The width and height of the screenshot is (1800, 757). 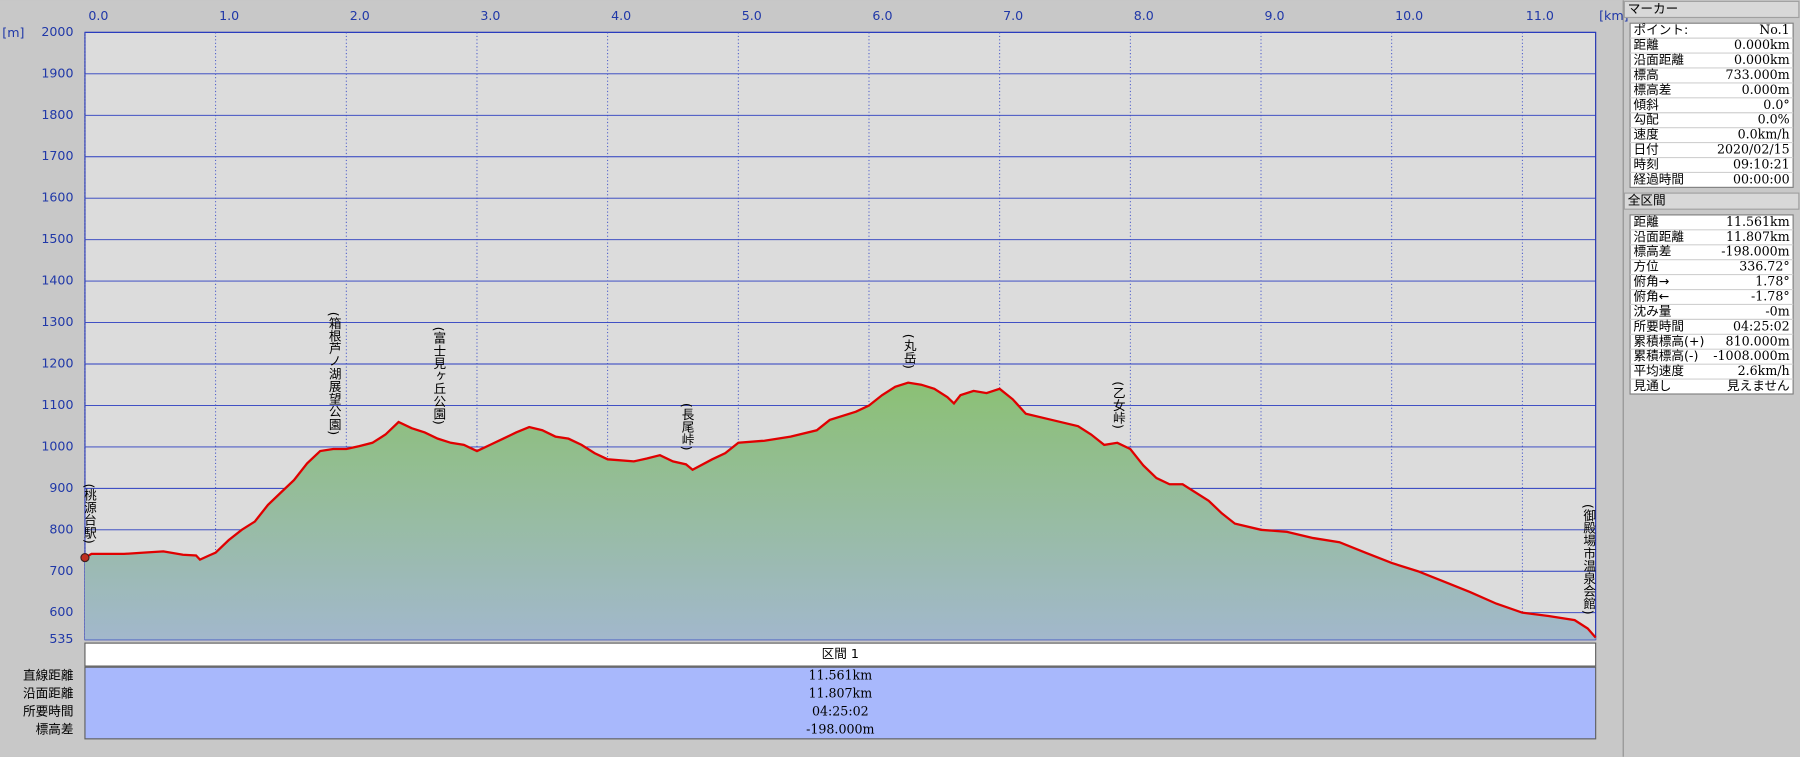 What do you see at coordinates (1659, 325) in the screenshot?
I see `panel-label: 所要時間` at bounding box center [1659, 325].